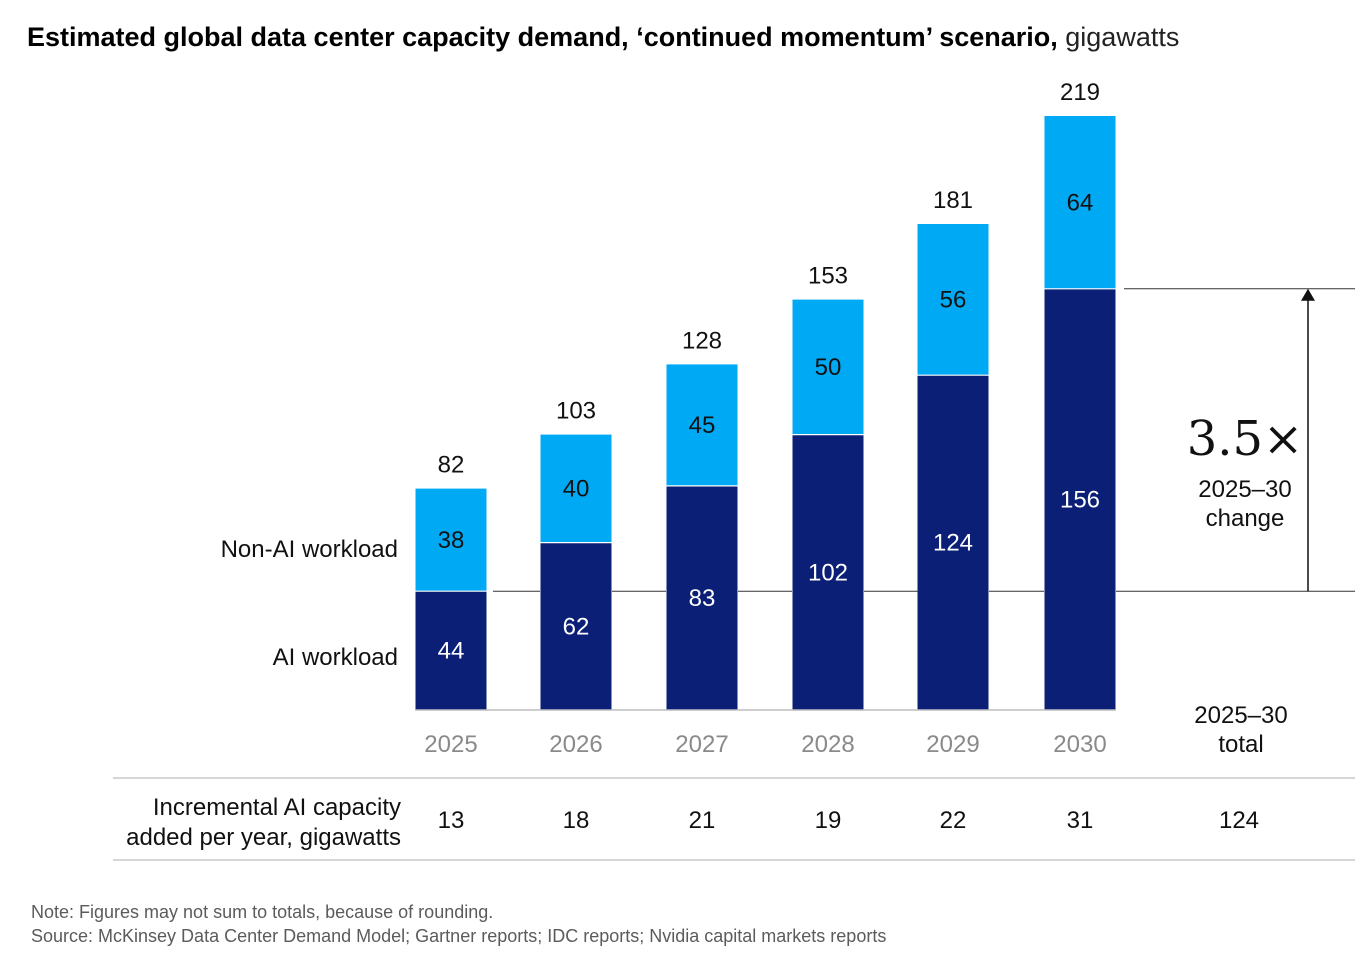 This screenshot has width=1372, height=958. I want to click on bar-ai-2026, so click(576, 626).